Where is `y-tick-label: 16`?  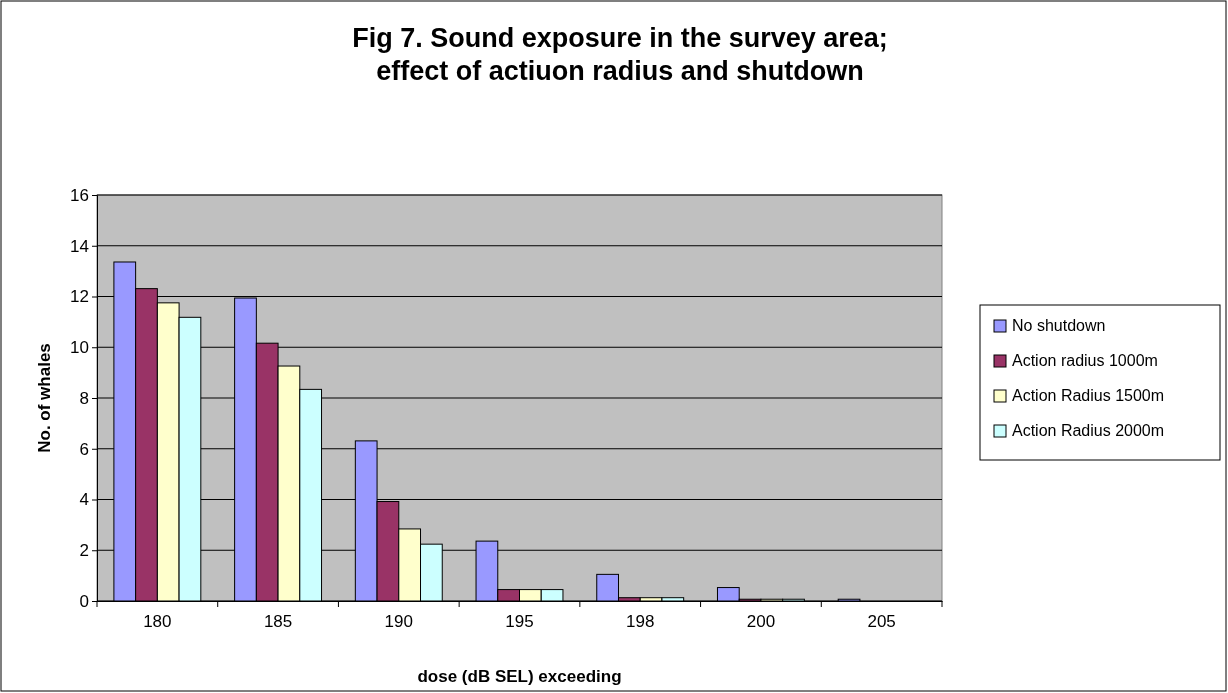 y-tick-label: 16 is located at coordinates (79, 195).